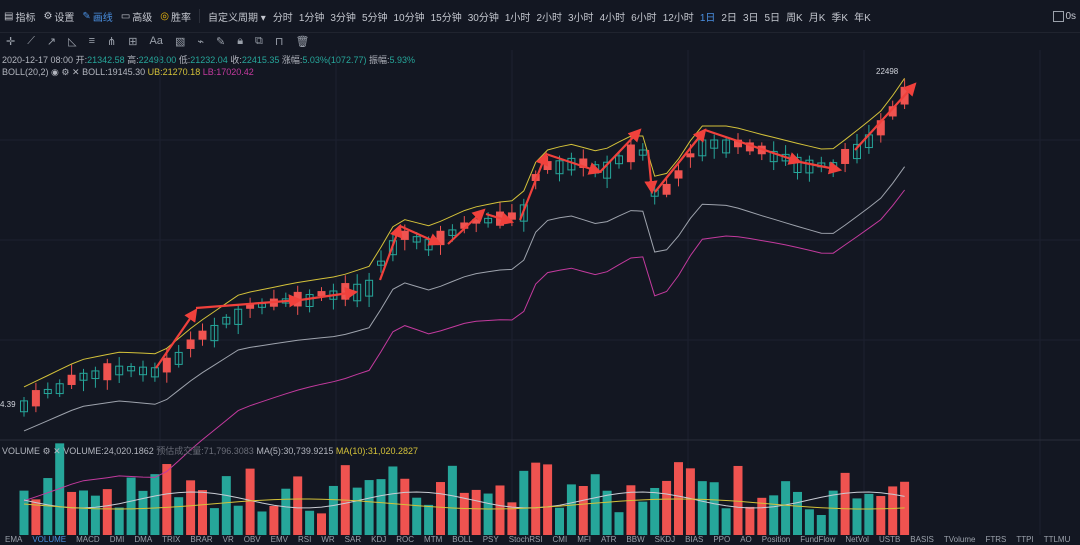 The width and height of the screenshot is (1080, 545). Describe the element at coordinates (584, 539) in the screenshot. I see `indicator-tab-mfi: MFI` at that location.